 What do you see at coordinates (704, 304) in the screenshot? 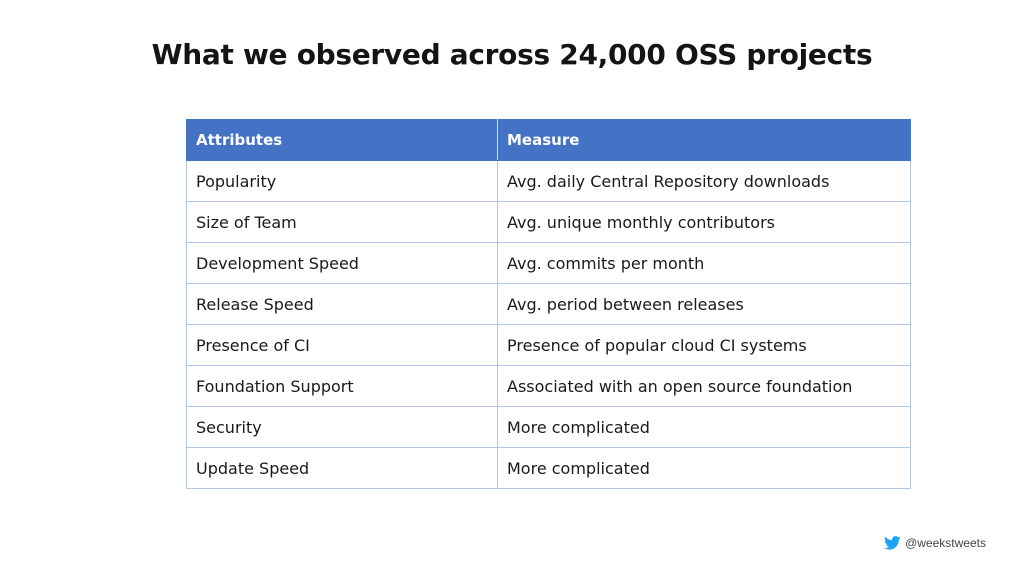
I see `measure-cell: Avg. period between releases` at bounding box center [704, 304].